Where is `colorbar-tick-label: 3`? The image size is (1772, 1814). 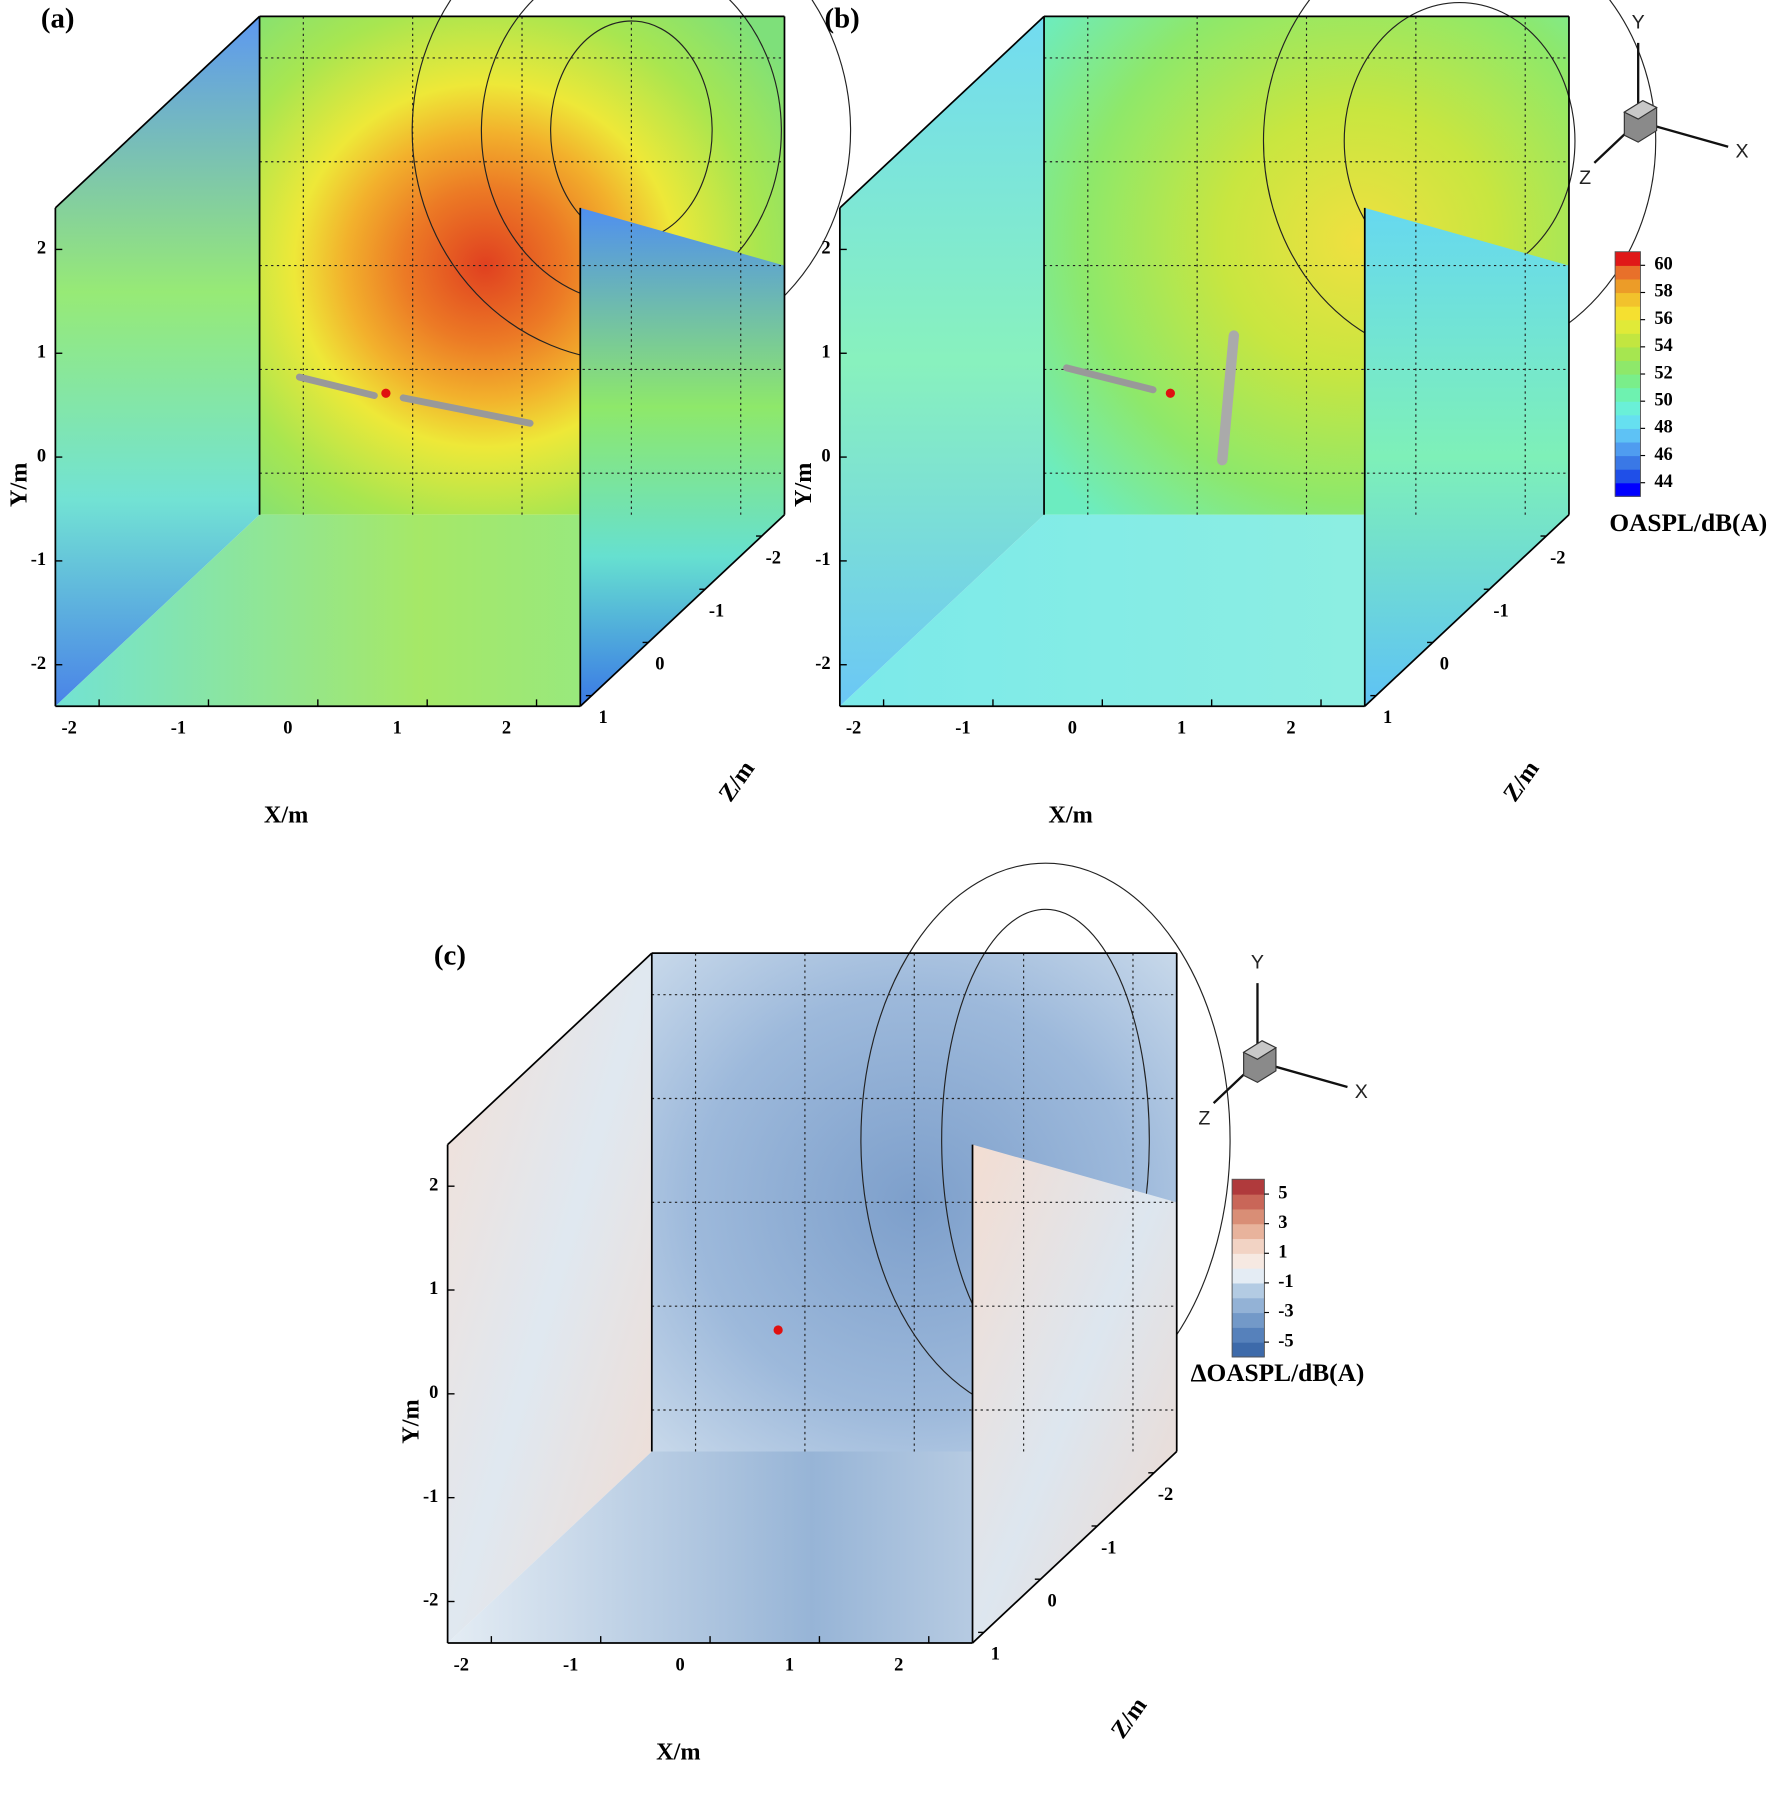
colorbar-tick-label: 3 is located at coordinates (1282, 1222).